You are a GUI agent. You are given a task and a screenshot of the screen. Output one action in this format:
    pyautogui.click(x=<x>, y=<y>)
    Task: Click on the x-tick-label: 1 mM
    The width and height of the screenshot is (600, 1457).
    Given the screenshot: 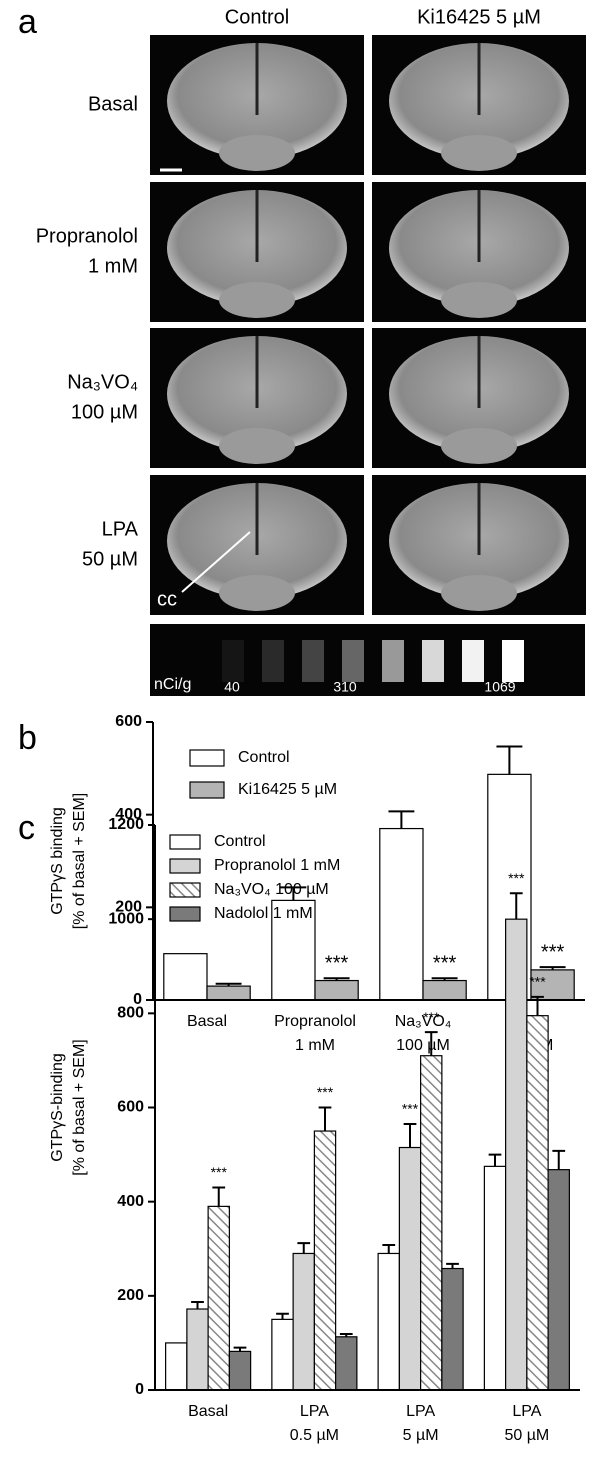 What is the action you would take?
    pyautogui.click(x=315, y=1045)
    